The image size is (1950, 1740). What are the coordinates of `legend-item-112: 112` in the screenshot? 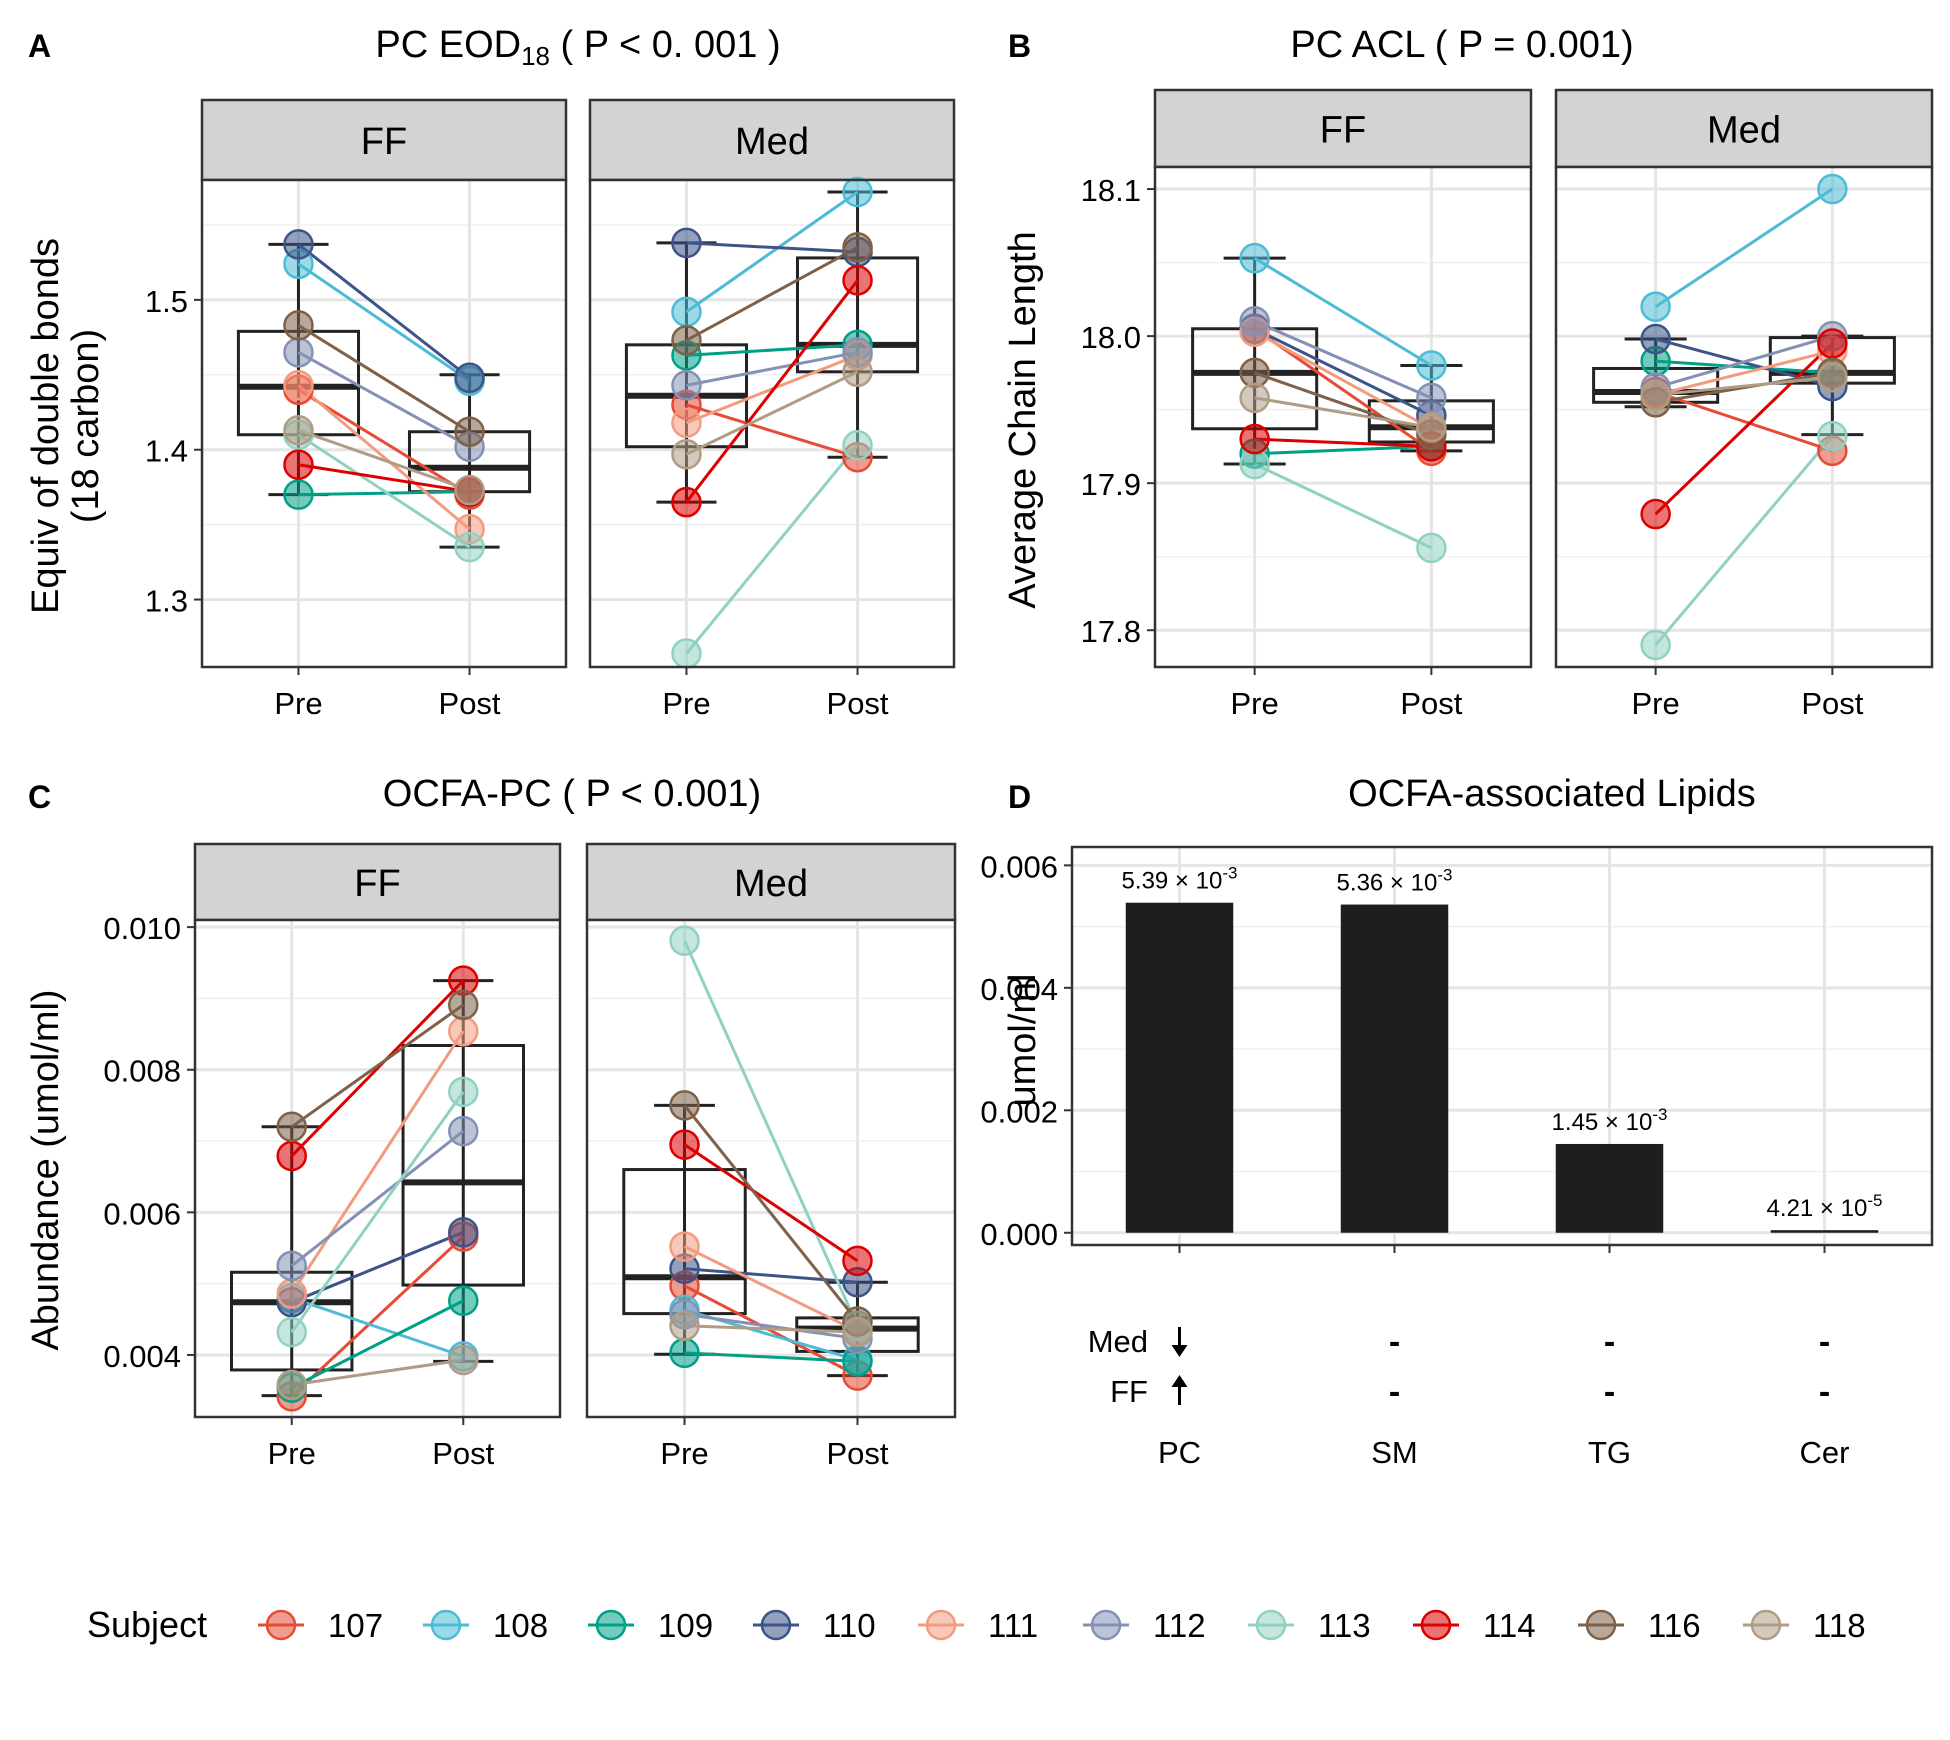 It's located at (1144, 1625).